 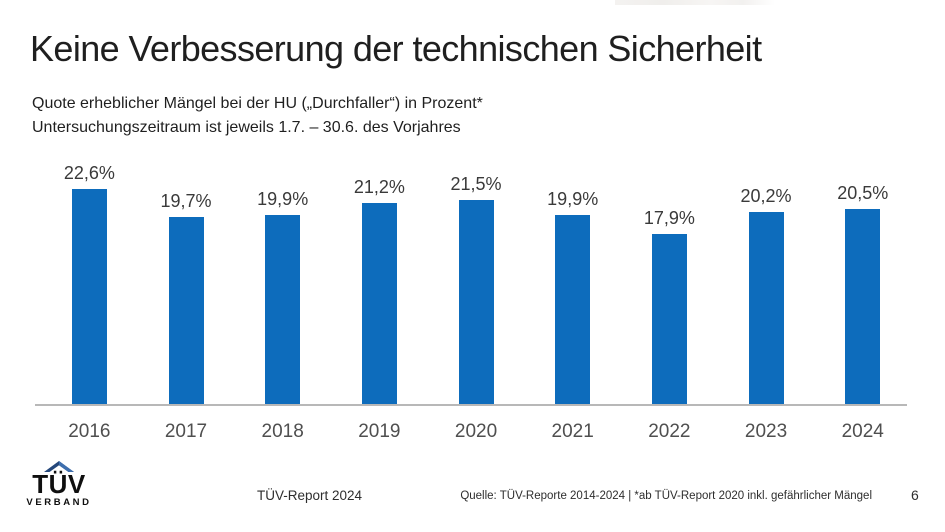 I want to click on year-label: 2020, so click(x=476, y=431).